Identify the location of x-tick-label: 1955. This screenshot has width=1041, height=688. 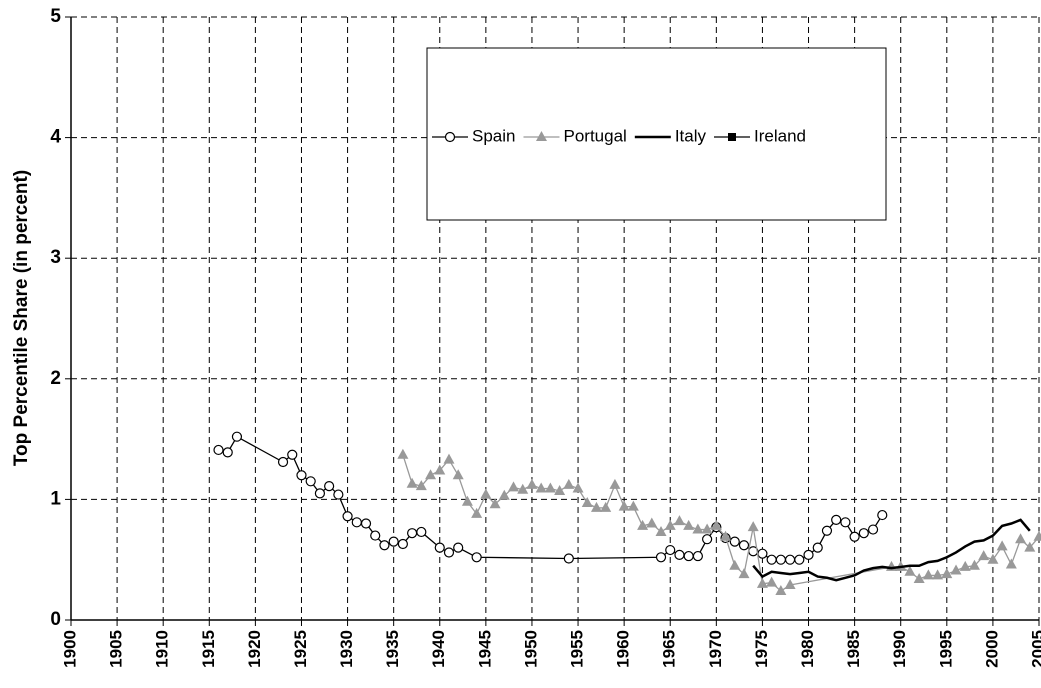
(577, 649).